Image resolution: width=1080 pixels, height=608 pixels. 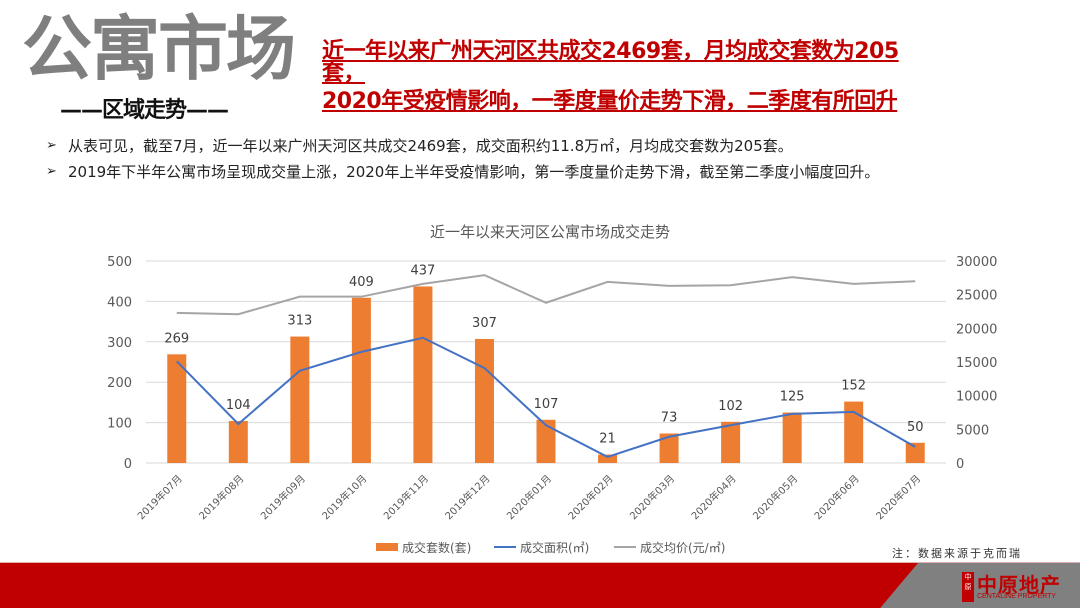 What do you see at coordinates (607, 439) in the screenshot?
I see `bar-data-label: 21` at bounding box center [607, 439].